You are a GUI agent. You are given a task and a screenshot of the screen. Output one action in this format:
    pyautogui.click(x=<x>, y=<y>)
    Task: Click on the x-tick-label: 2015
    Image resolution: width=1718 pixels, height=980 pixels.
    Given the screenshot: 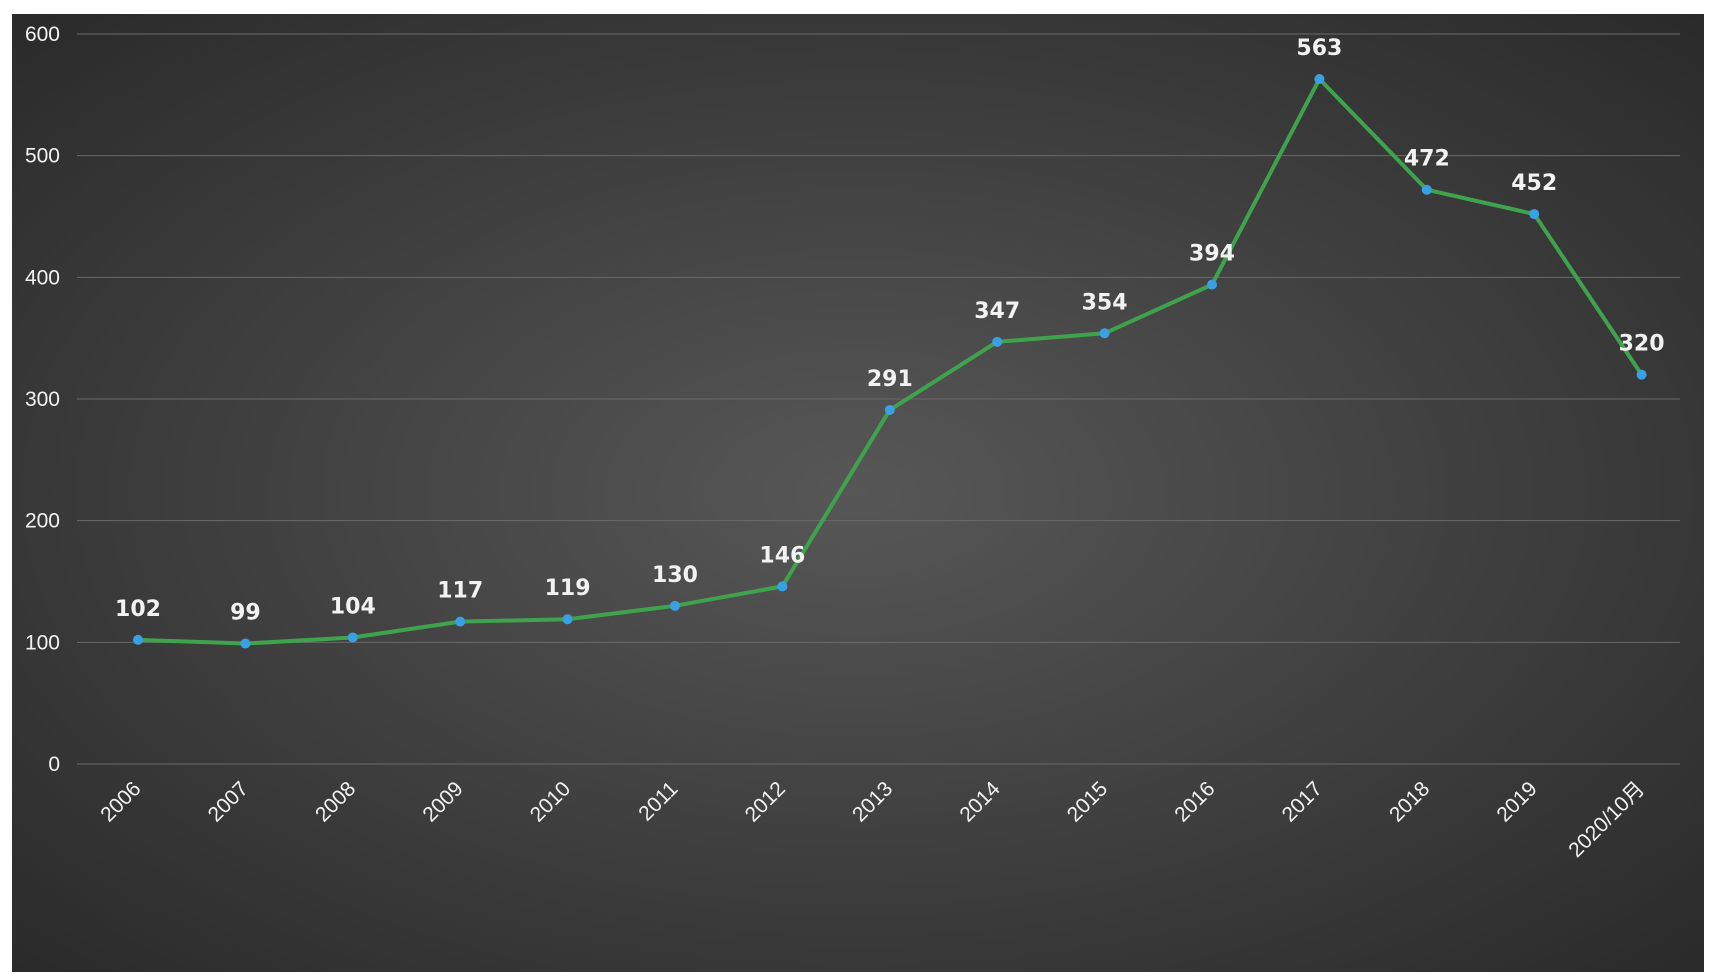 What is the action you would take?
    pyautogui.click(x=1087, y=801)
    